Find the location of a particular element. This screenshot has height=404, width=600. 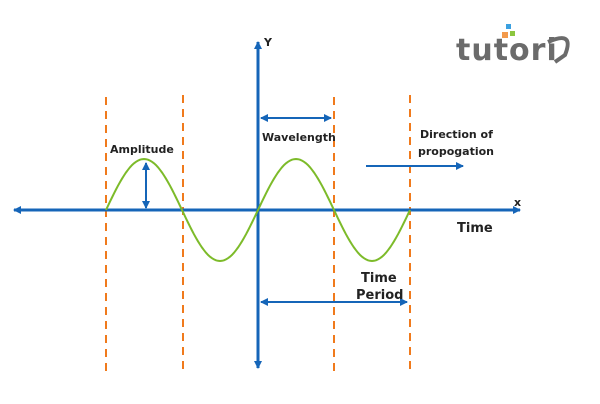

sine-wave is located at coordinates (258, 210).